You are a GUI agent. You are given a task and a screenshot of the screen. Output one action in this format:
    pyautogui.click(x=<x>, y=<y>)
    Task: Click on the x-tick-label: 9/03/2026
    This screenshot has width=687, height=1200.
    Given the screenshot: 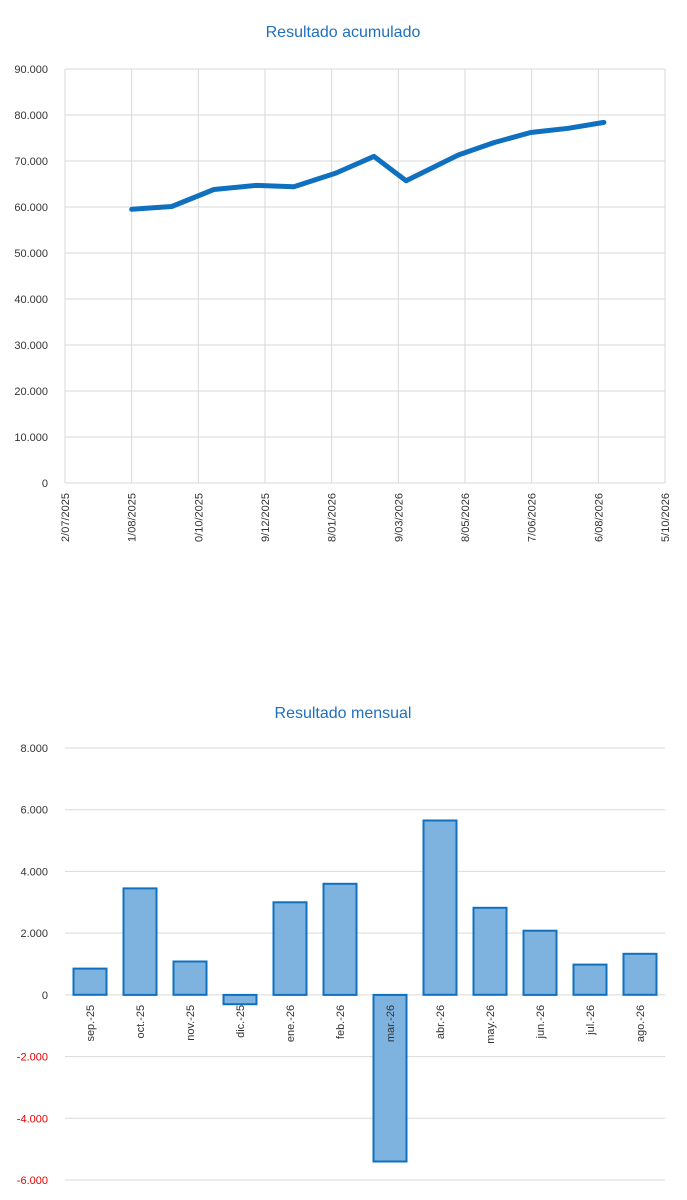 What is the action you would take?
    pyautogui.click(x=399, y=517)
    